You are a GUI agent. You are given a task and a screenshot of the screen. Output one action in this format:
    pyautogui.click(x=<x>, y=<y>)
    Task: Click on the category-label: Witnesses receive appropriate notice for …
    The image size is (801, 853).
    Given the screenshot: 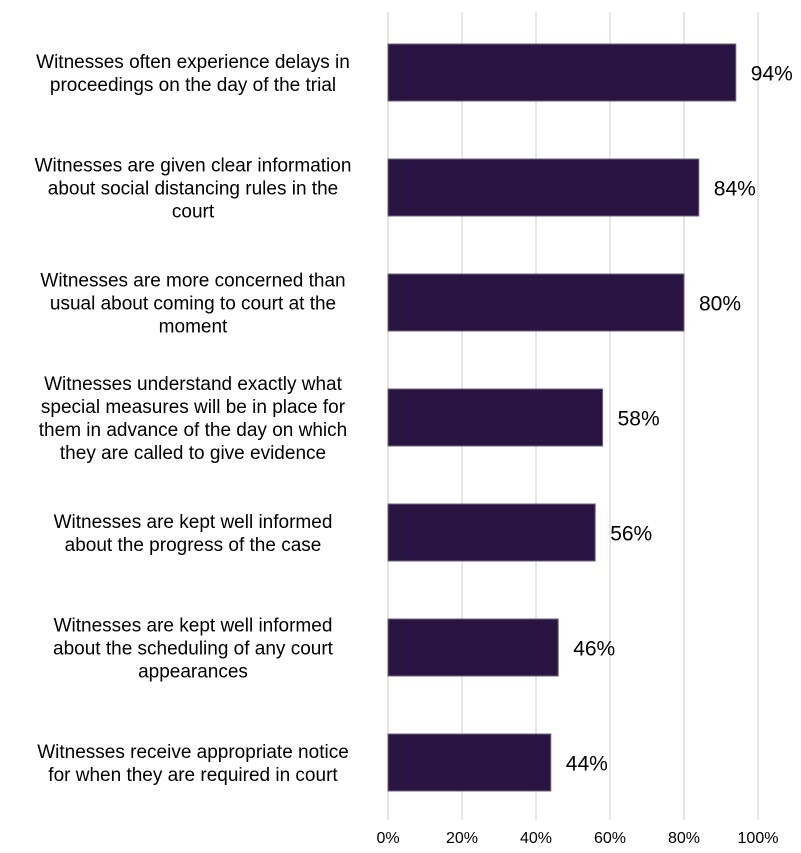 What is the action you would take?
    pyautogui.click(x=193, y=764)
    